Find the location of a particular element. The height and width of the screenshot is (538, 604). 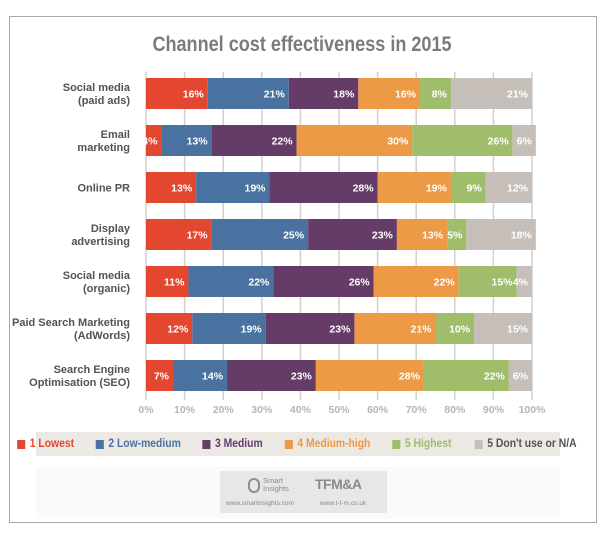

smartinsights-name-line1: Smart is located at coordinates (273, 480).